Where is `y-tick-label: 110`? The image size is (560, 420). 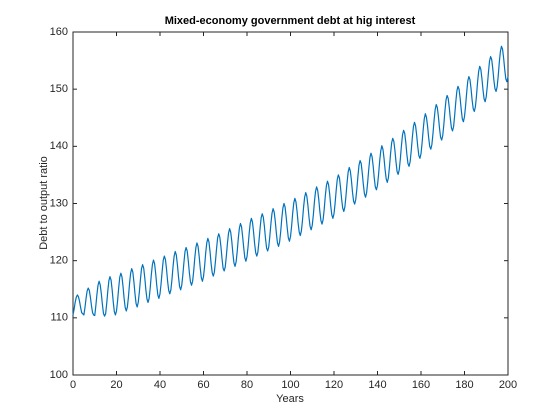 y-tick-label: 110 is located at coordinates (59, 318).